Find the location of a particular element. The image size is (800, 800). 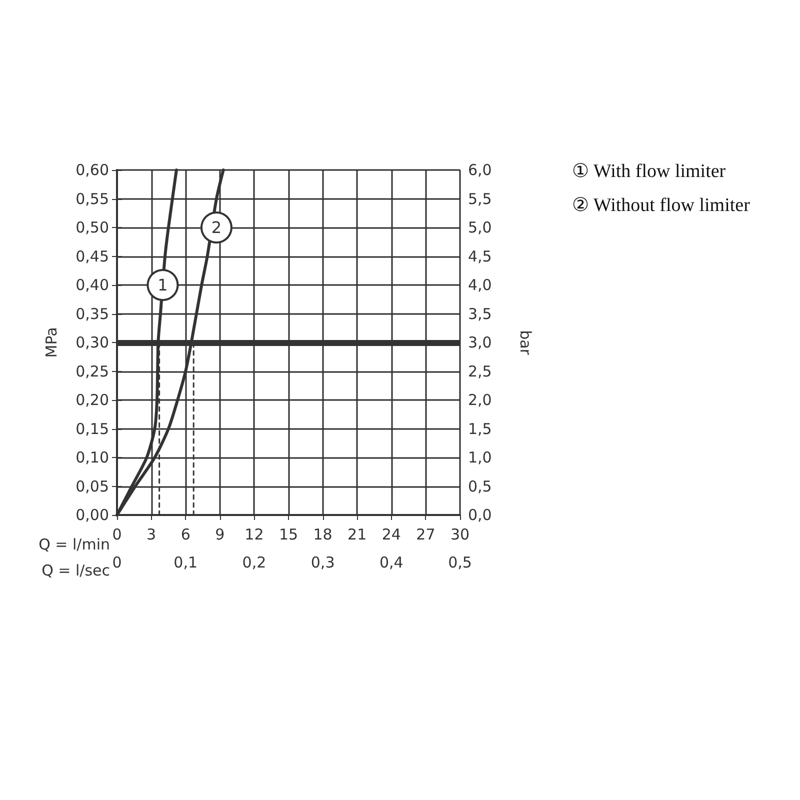

y-tick-label: 0,50 is located at coordinates (92, 227).